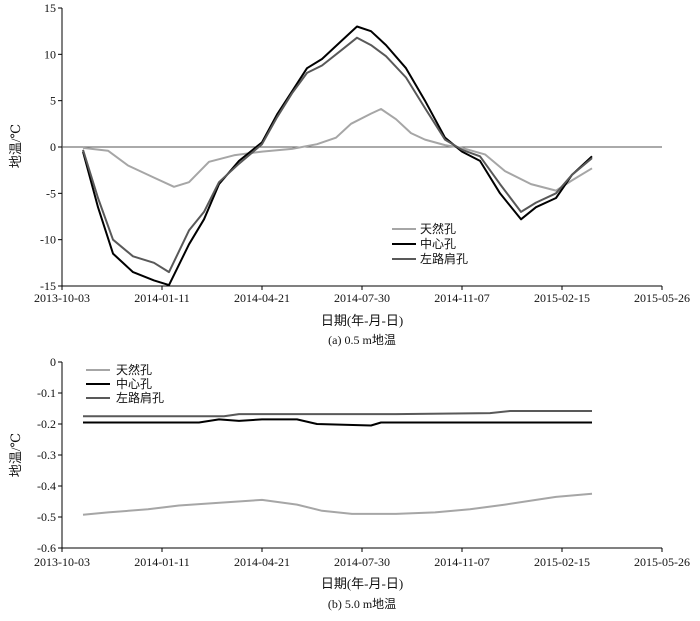 Image resolution: width=700 pixels, height=621 pixels. What do you see at coordinates (438, 243) in the screenshot?
I see `legend-a-label-center: 中心孔` at bounding box center [438, 243].